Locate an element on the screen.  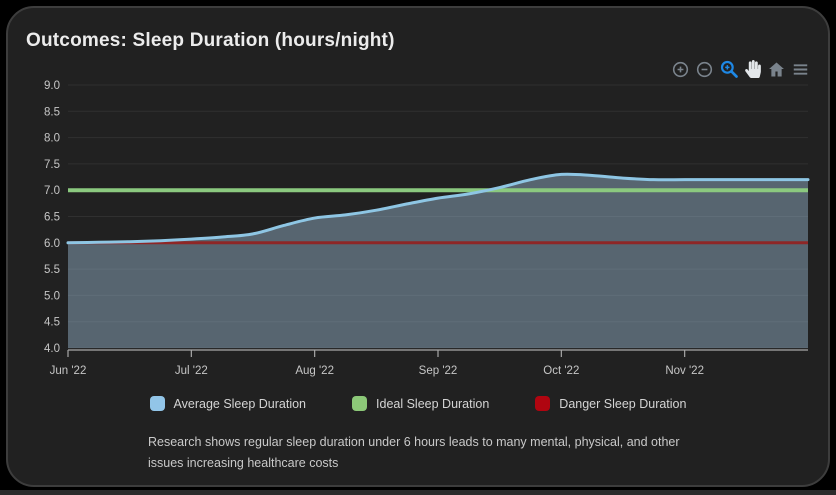
legend-item-average: Average Sleep Duration is located at coordinates (228, 403).